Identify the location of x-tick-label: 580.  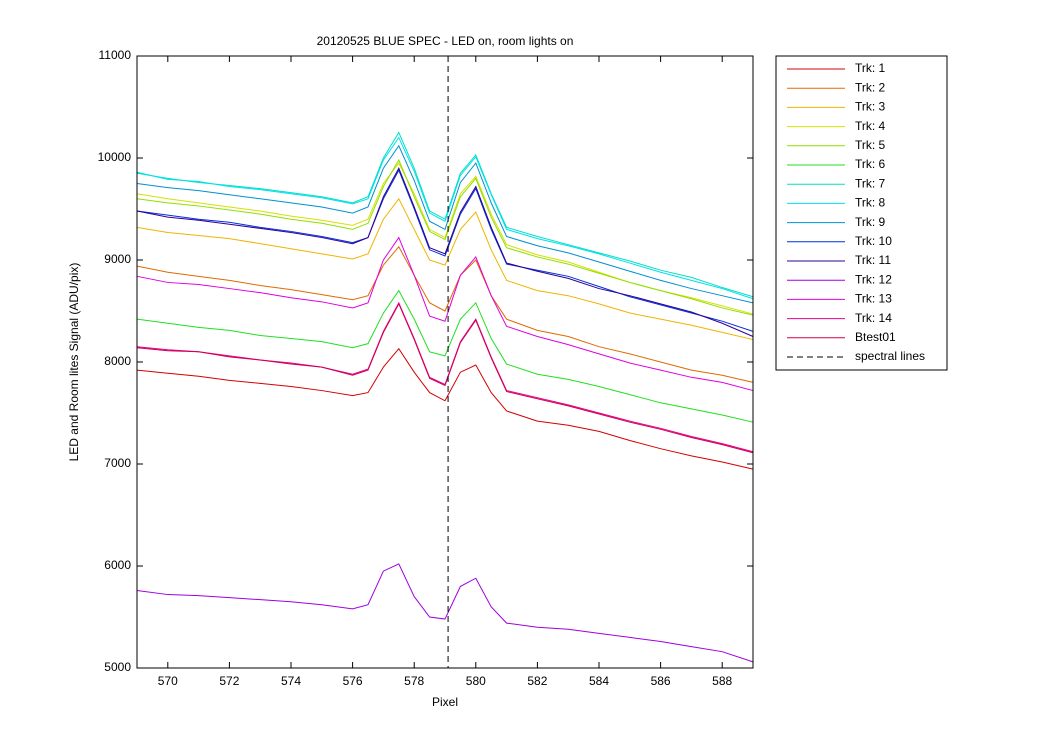
(476, 681).